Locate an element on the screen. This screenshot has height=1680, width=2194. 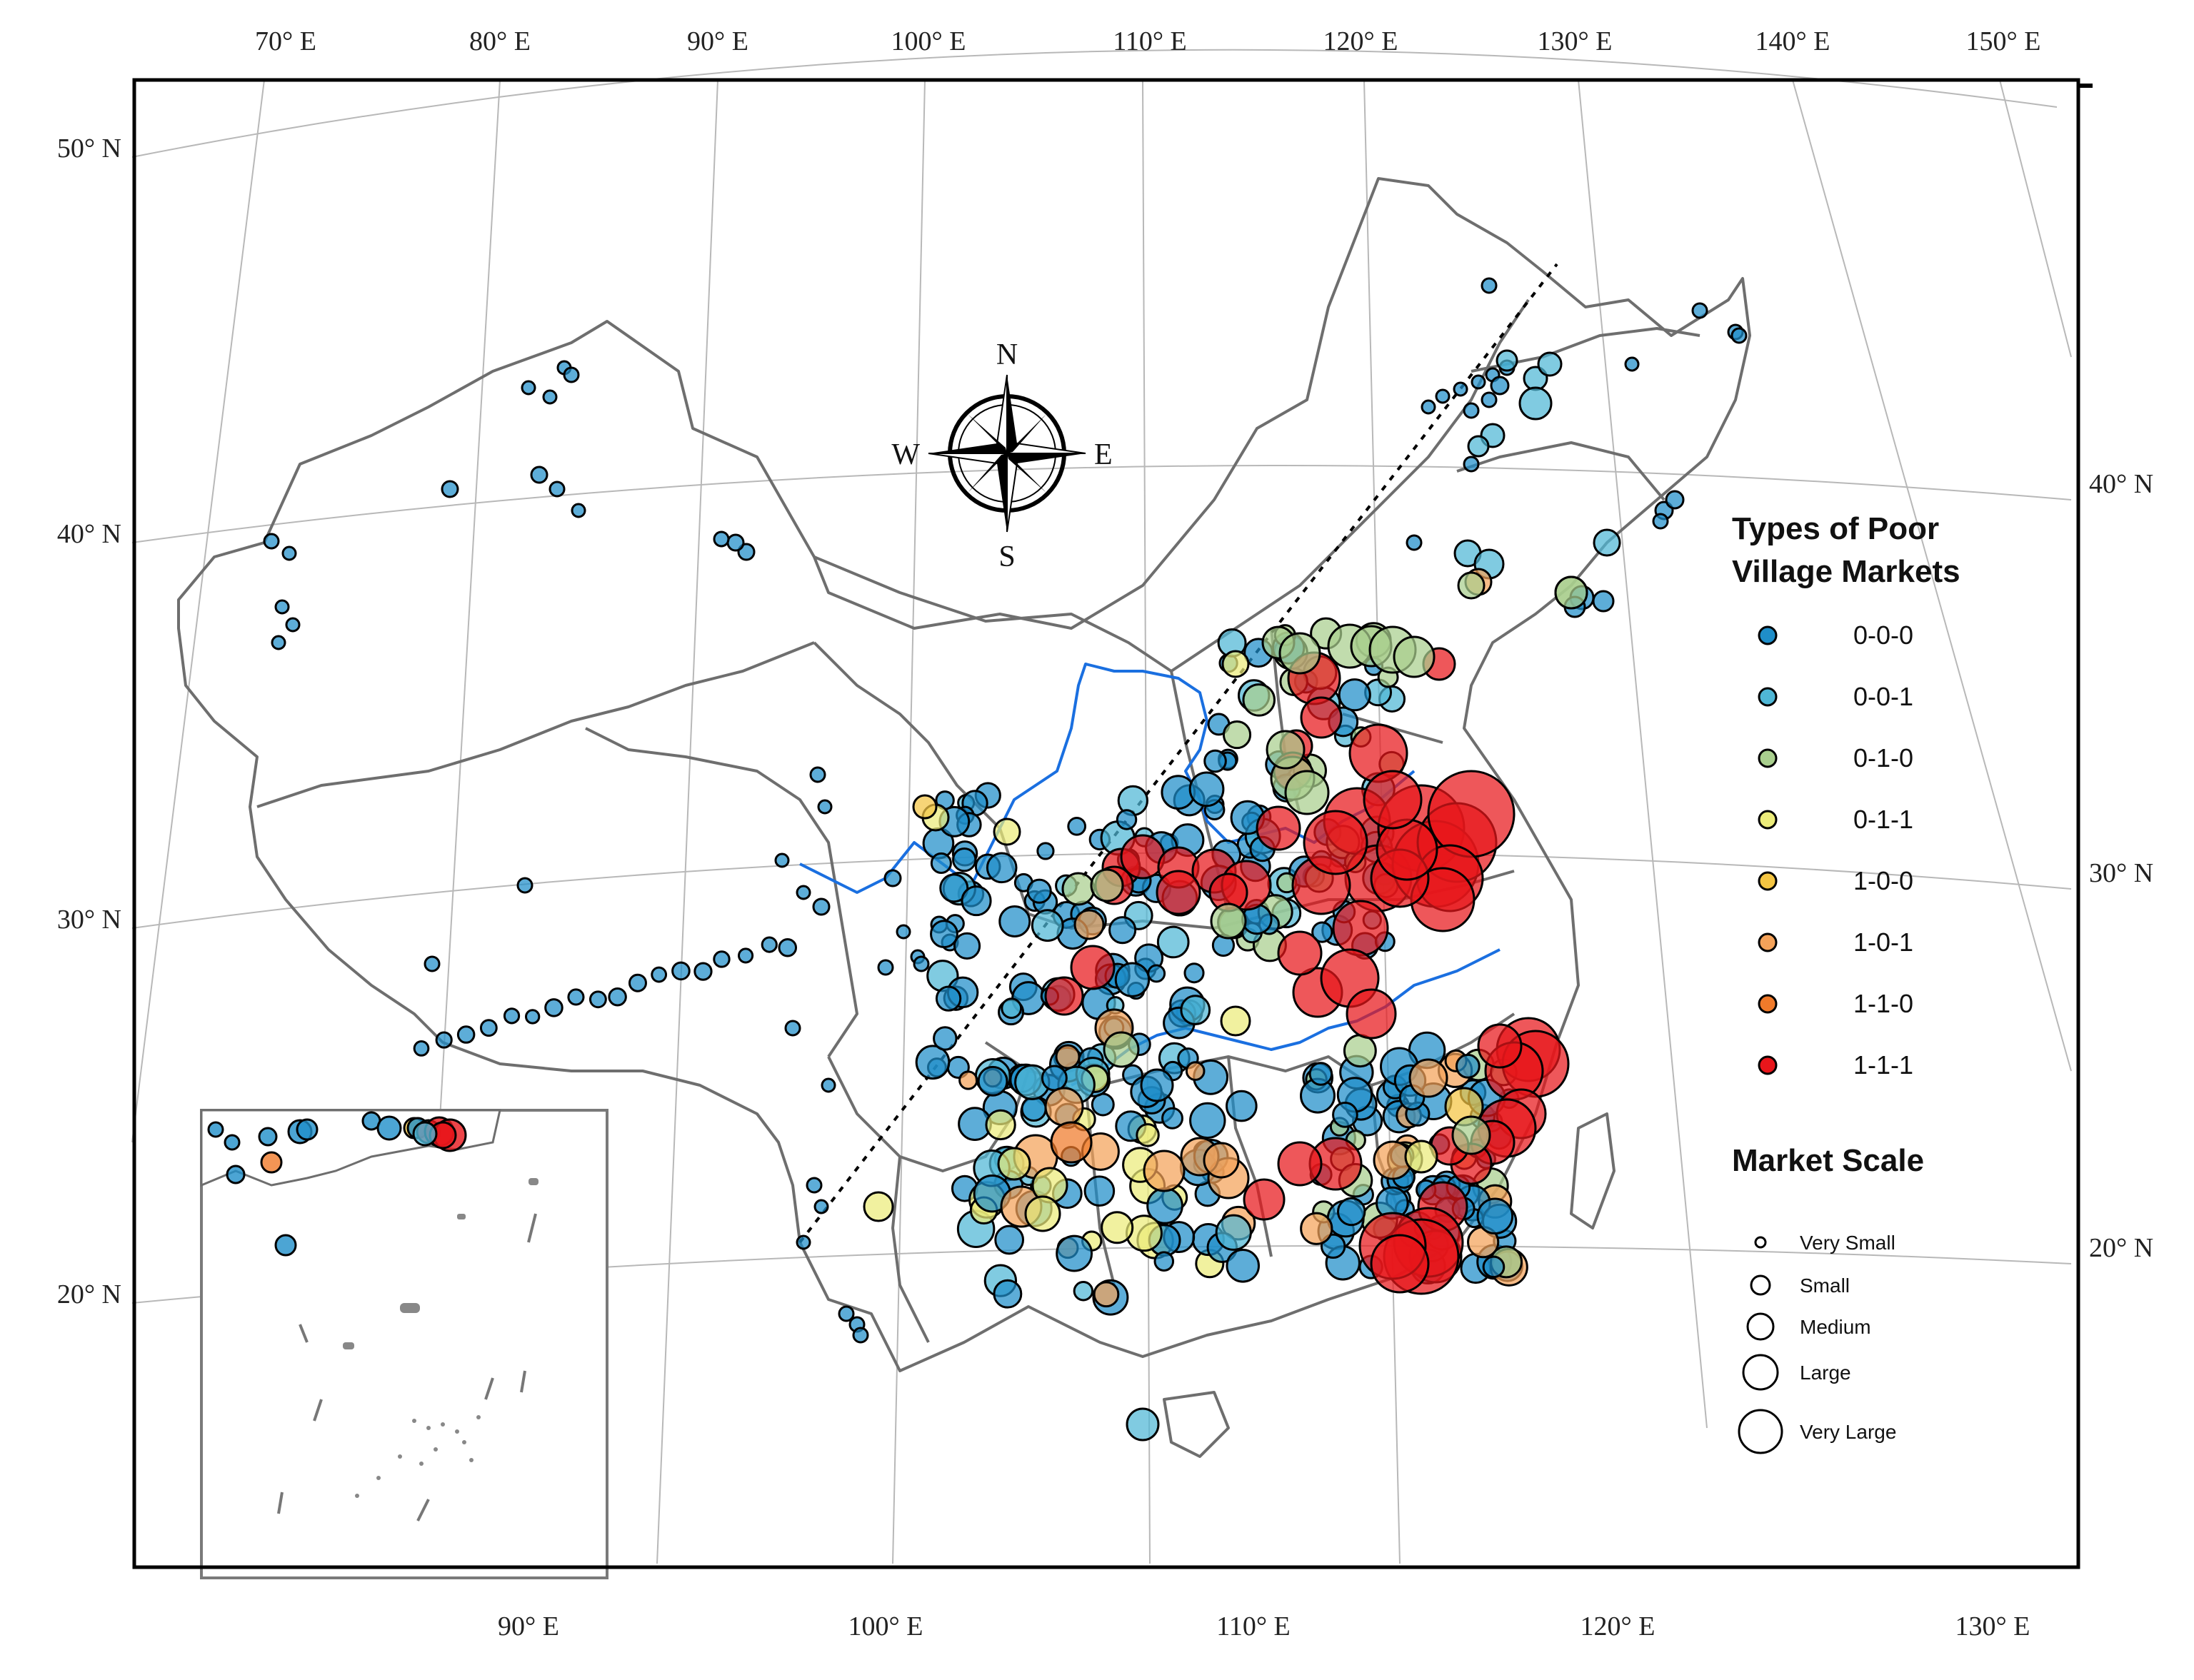
xinjiang-boundary is located at coordinates (535, 724).